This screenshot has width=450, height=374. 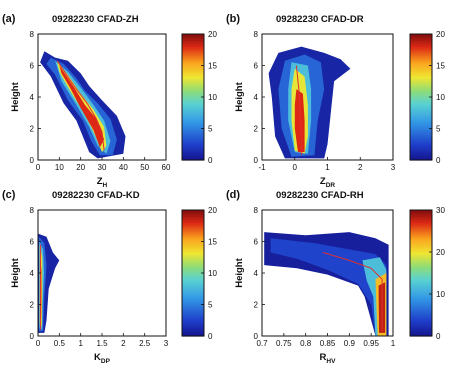 What do you see at coordinates (32, 160) in the screenshot?
I see `y-tick-label-1-1: 0` at bounding box center [32, 160].